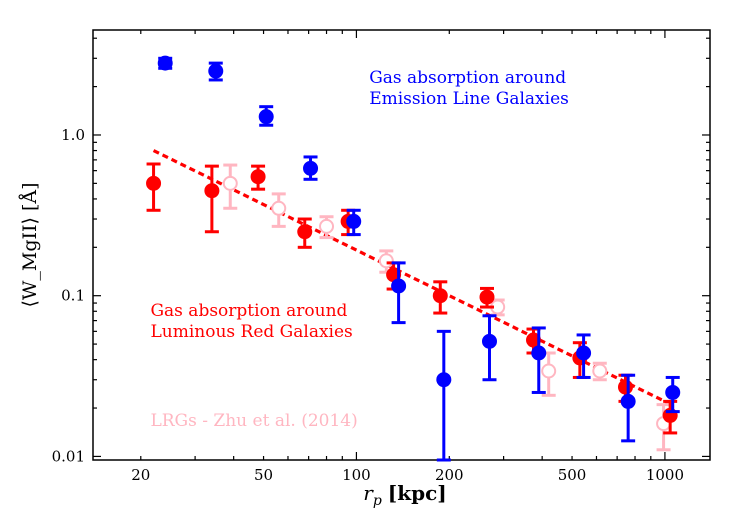 This screenshot has height=510, width=747. I want to click on x-axis-title: rp [kpc], so click(404, 495).